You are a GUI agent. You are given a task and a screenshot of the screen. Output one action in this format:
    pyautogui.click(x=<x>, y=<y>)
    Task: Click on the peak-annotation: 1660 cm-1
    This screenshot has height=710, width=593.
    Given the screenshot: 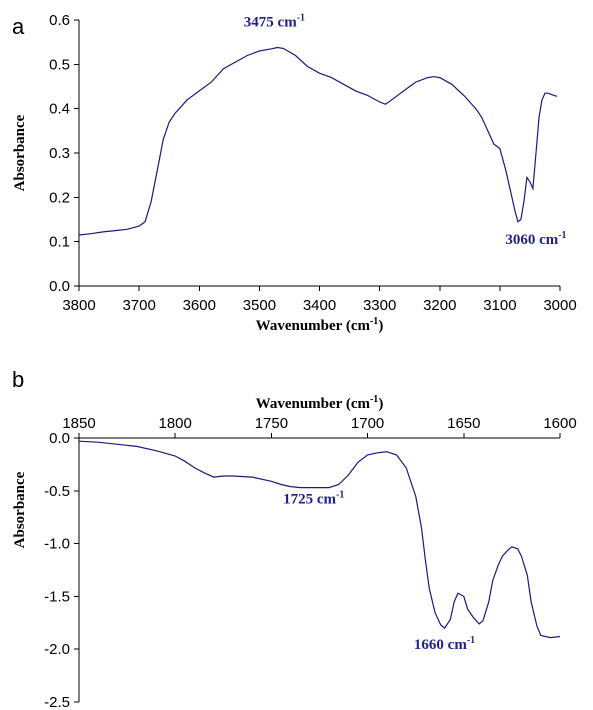 What is the action you would take?
    pyautogui.click(x=444, y=644)
    